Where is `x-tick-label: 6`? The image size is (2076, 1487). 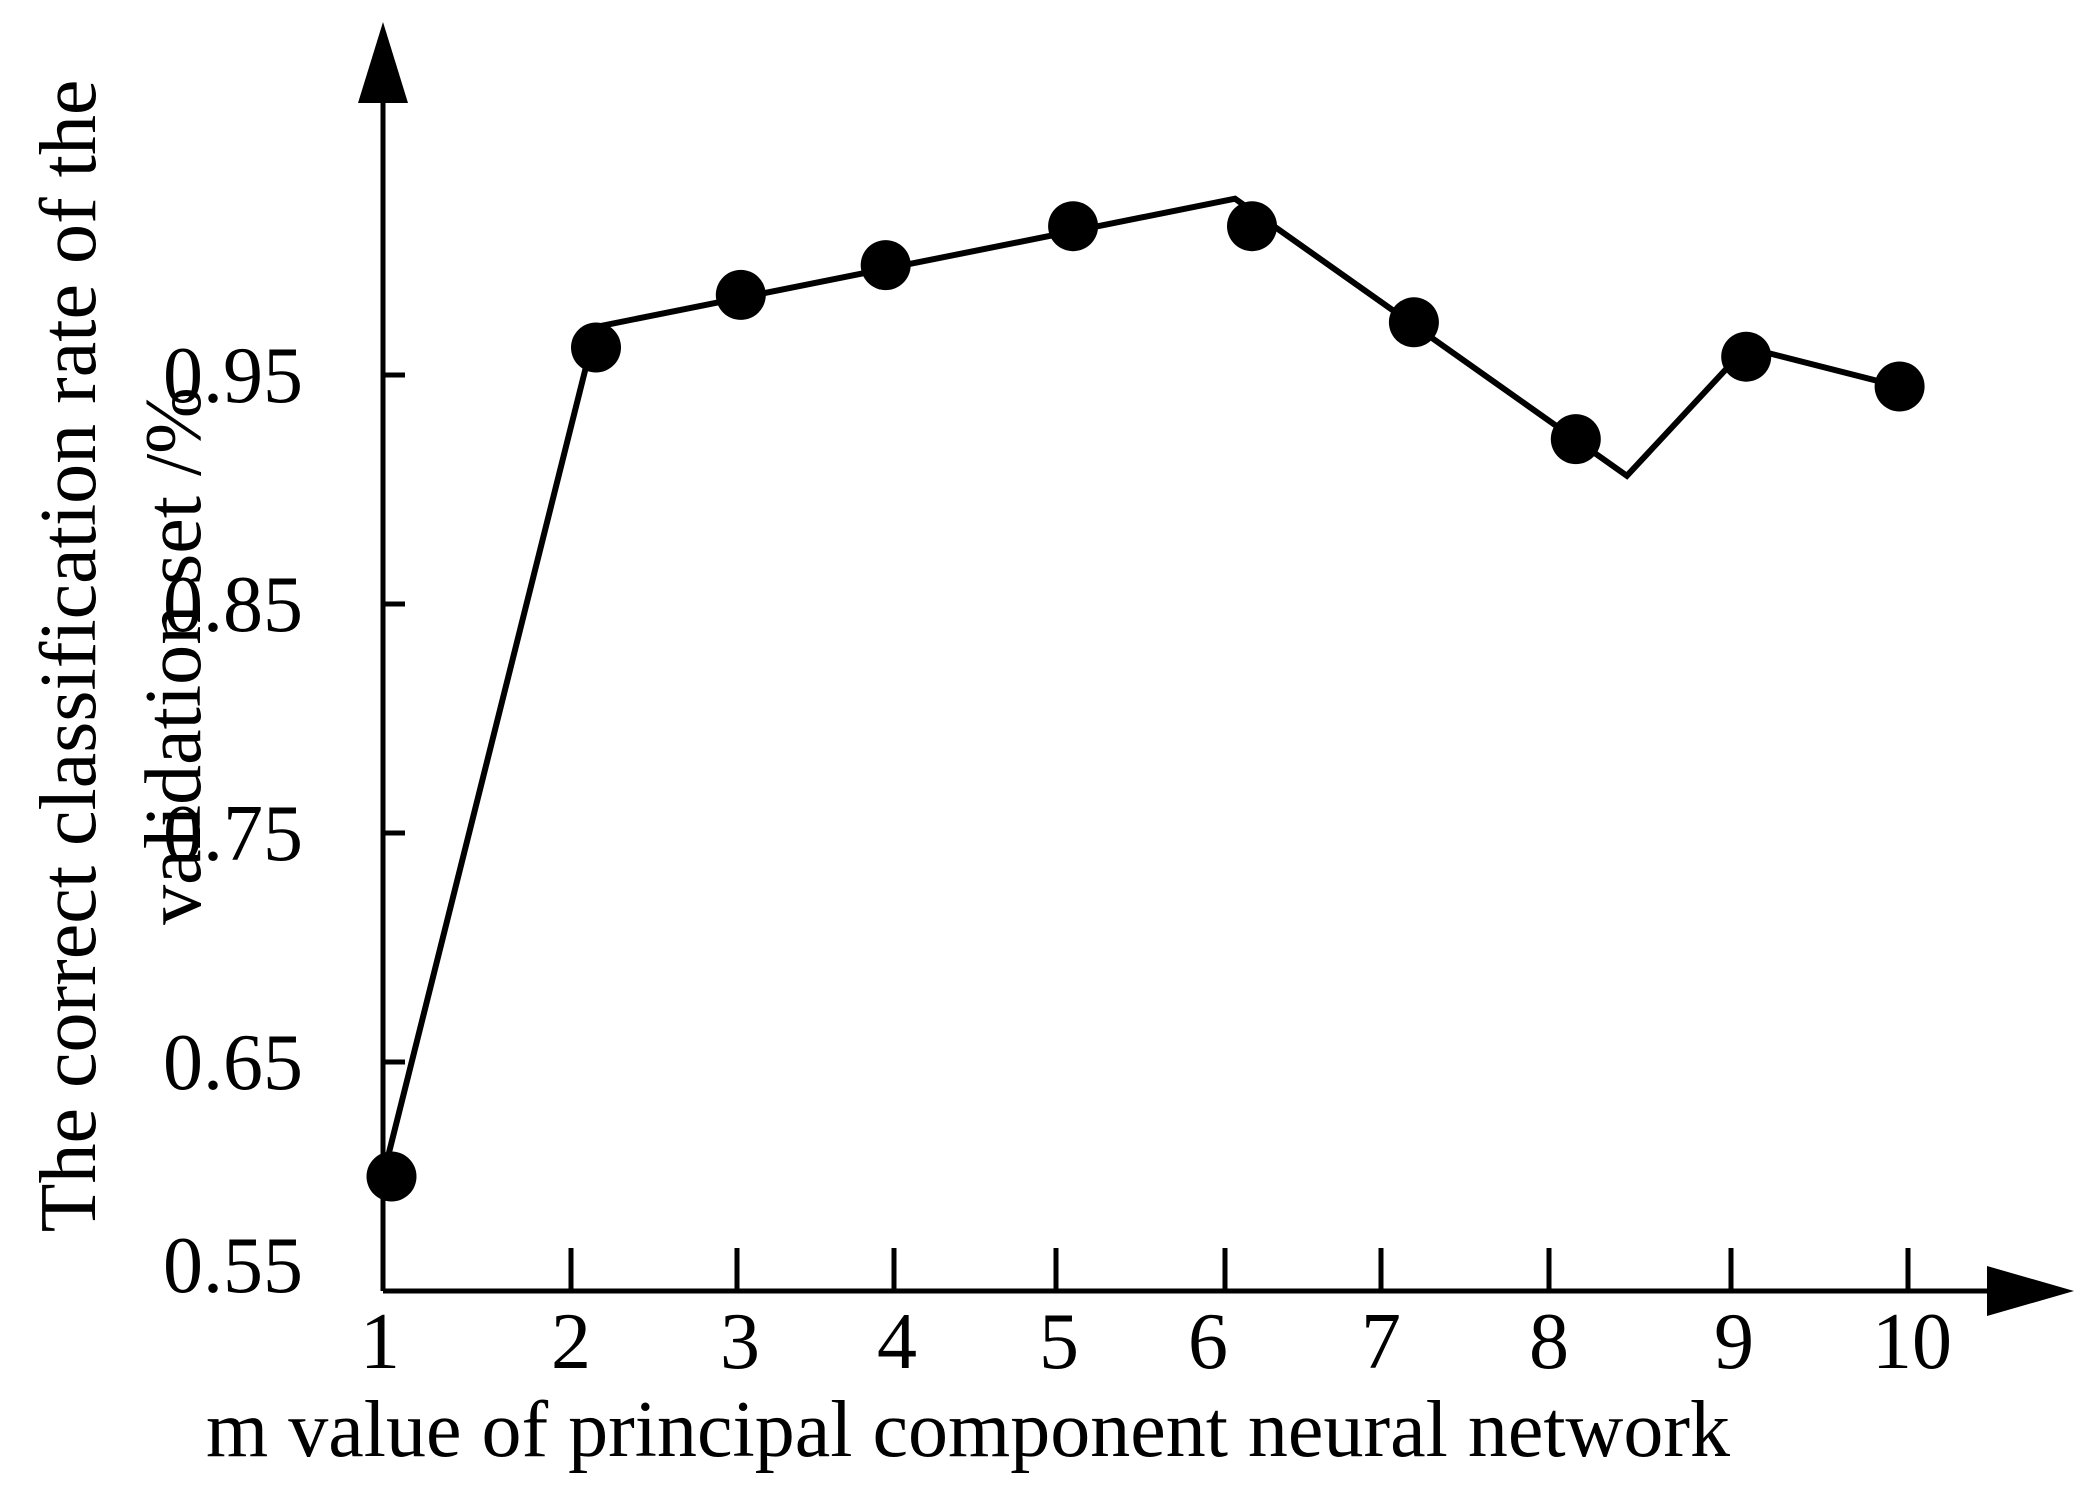
x-tick-label: 6 is located at coordinates (1208, 1342).